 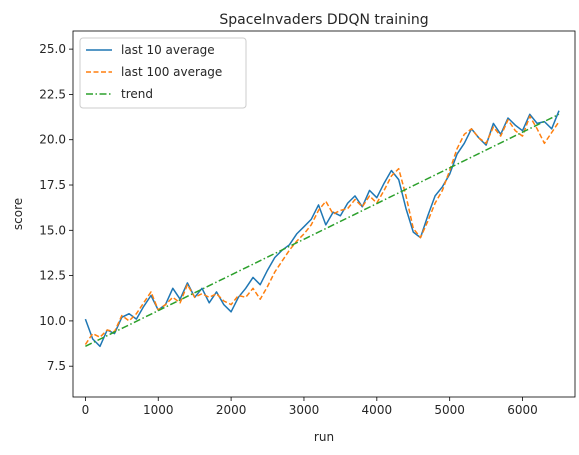 I want to click on x-axis-ticks: 0 1000 2000 3000 4000 5000 6000, so click(x=310, y=407).